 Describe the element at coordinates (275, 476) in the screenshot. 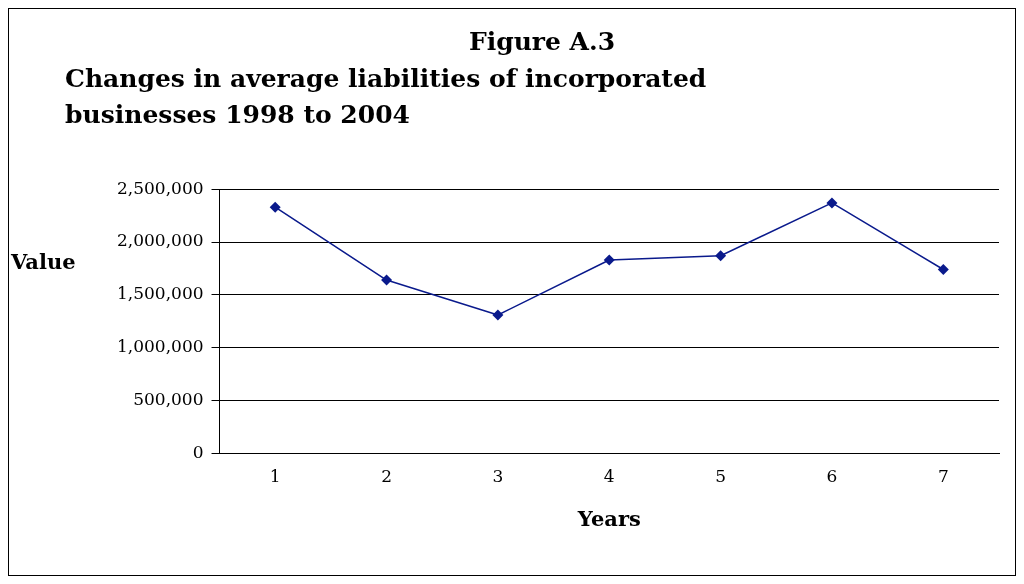

I see `x-tick-label: 1` at that location.